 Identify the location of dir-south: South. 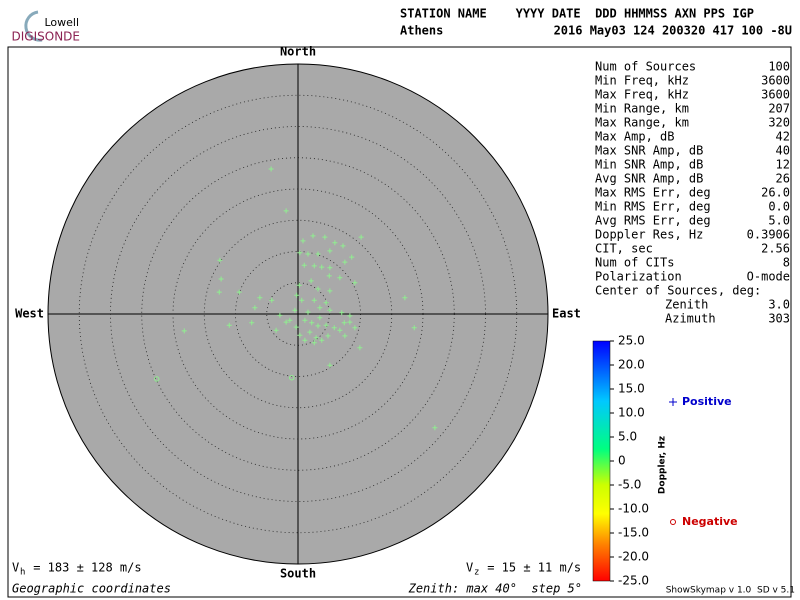
(298, 574).